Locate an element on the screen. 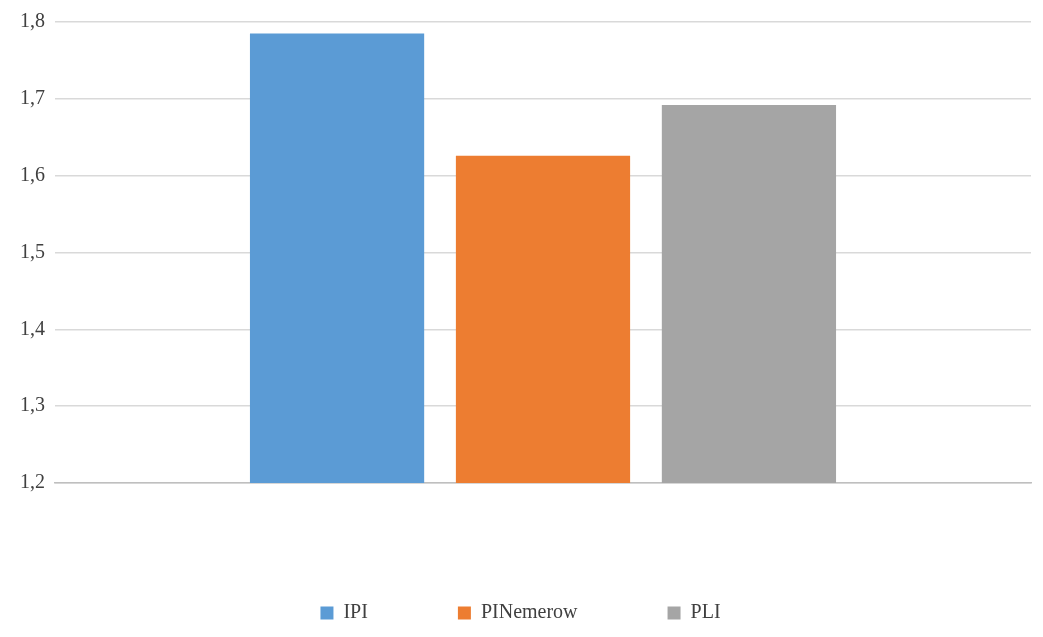  y-tick-label: 1,3 is located at coordinates (32, 404).